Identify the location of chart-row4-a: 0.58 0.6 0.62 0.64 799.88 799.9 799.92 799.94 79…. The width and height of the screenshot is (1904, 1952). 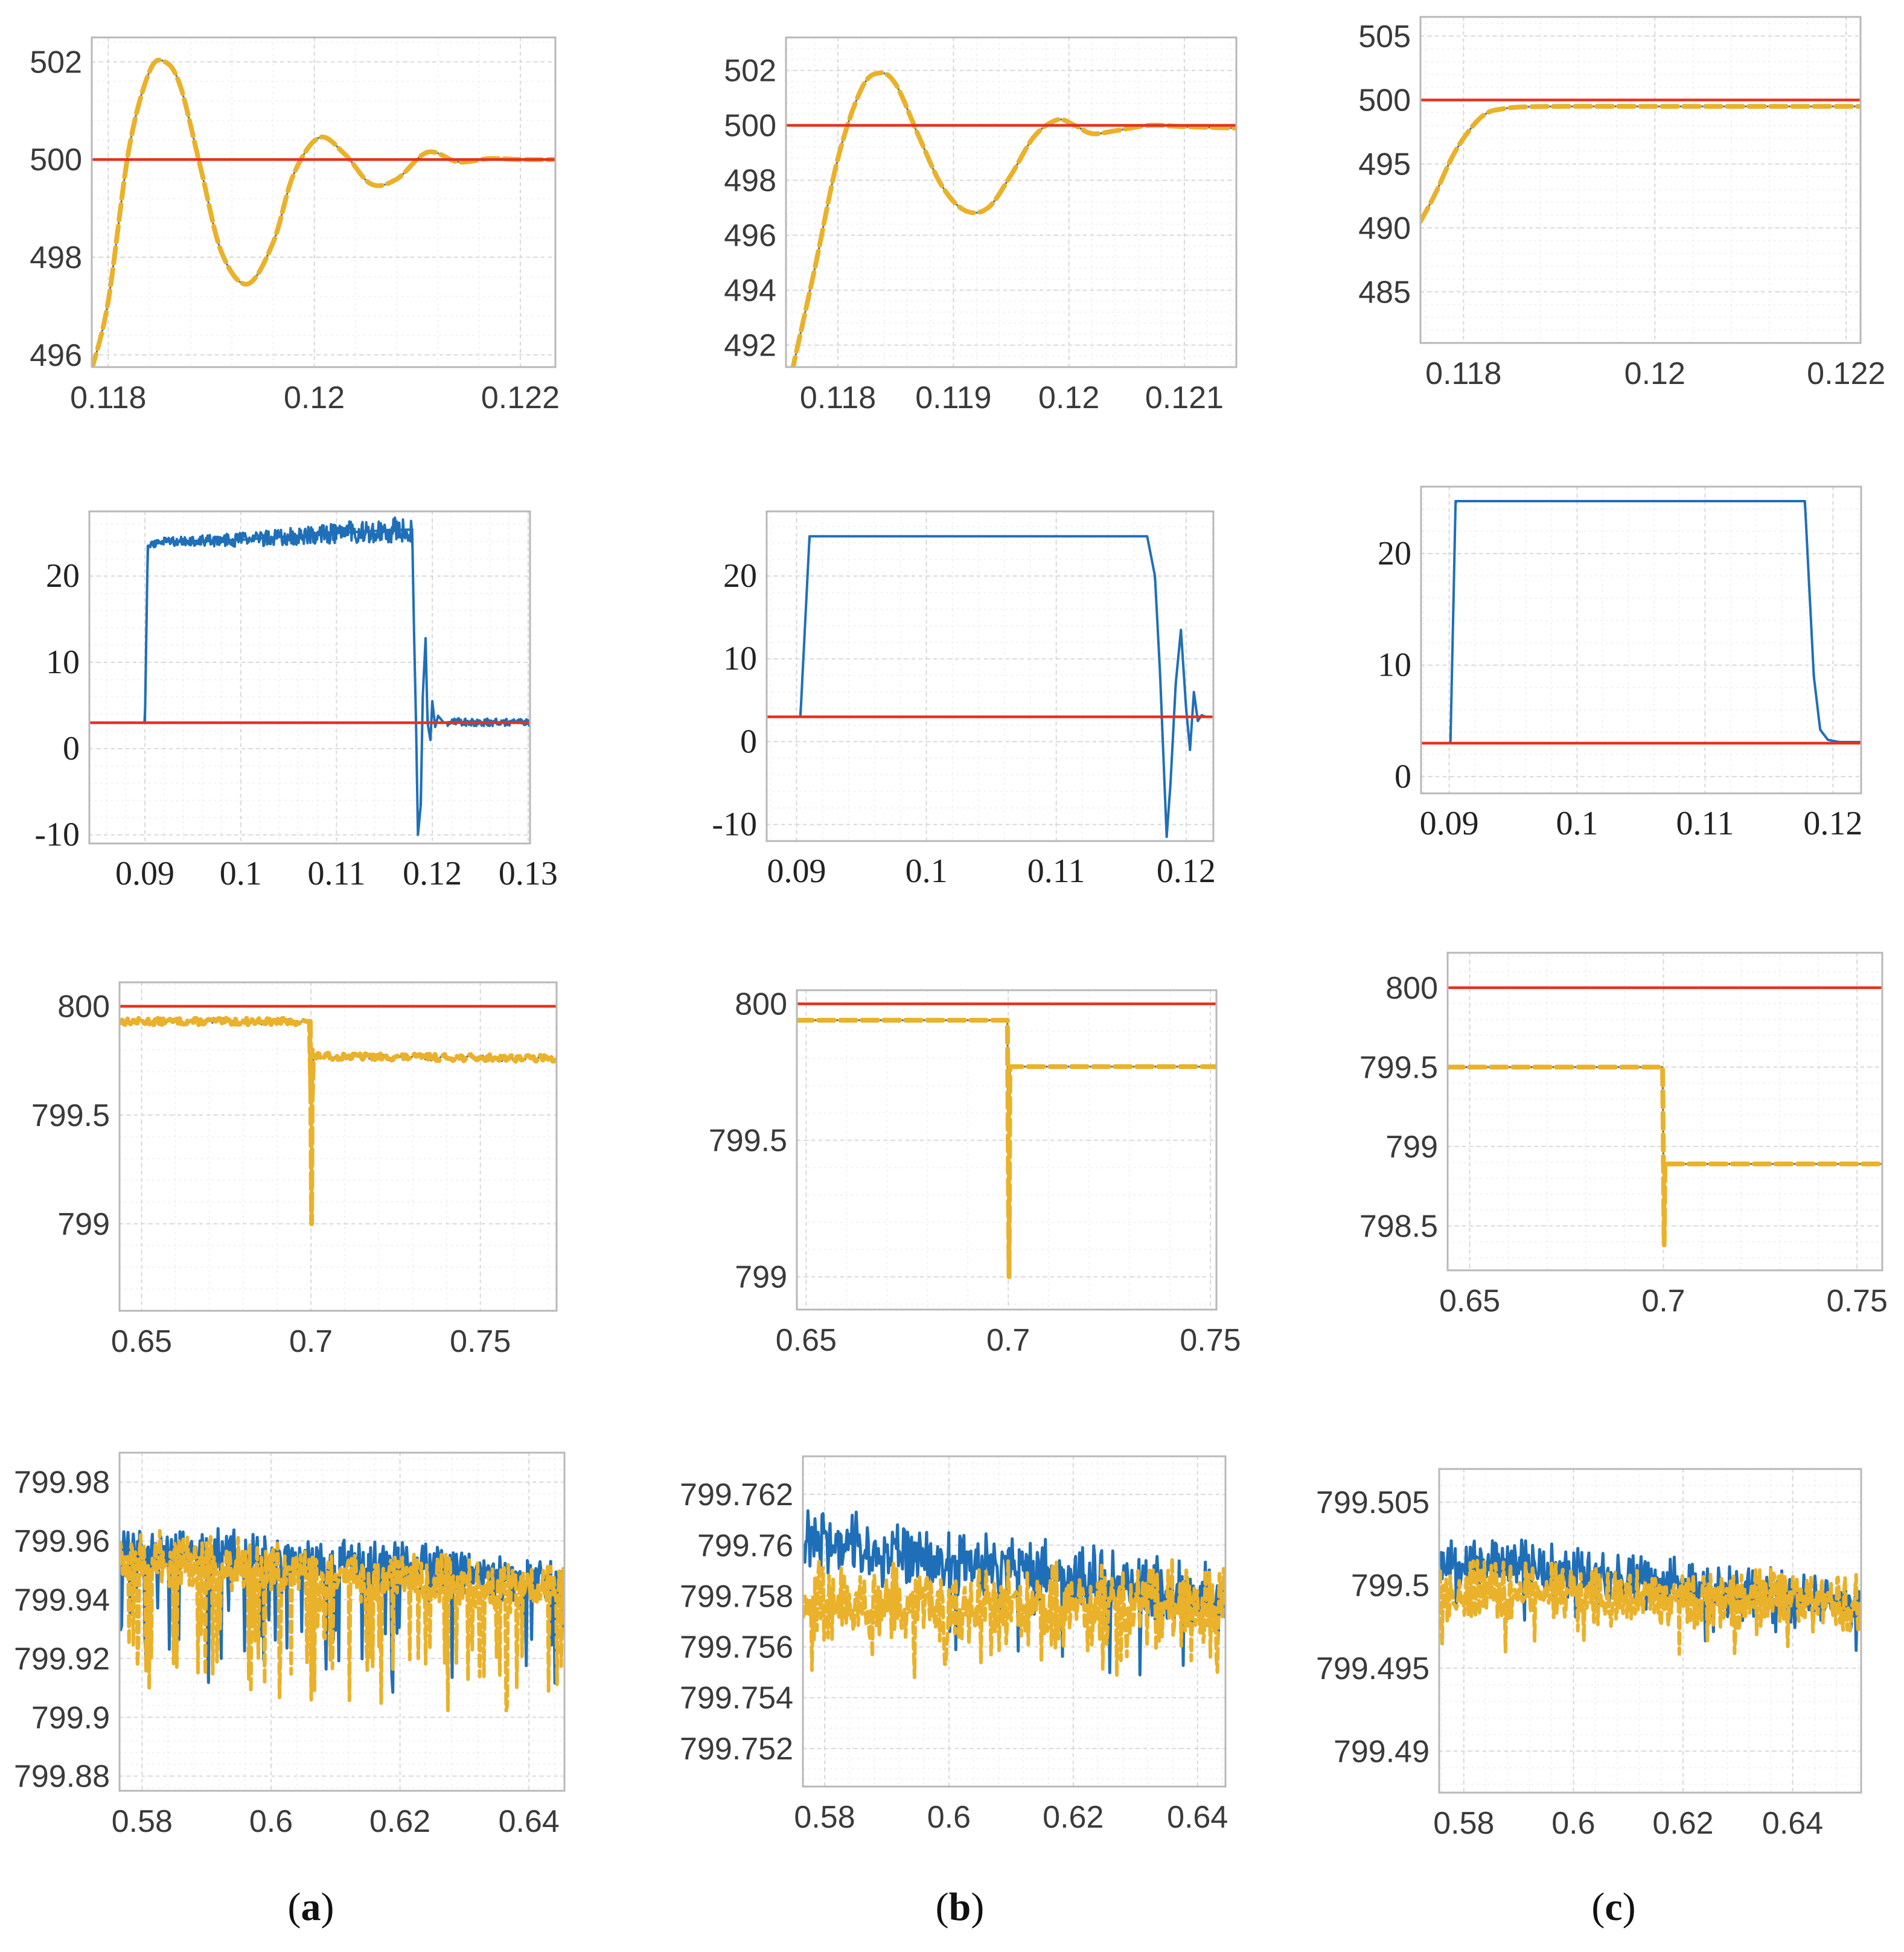
(290, 1645).